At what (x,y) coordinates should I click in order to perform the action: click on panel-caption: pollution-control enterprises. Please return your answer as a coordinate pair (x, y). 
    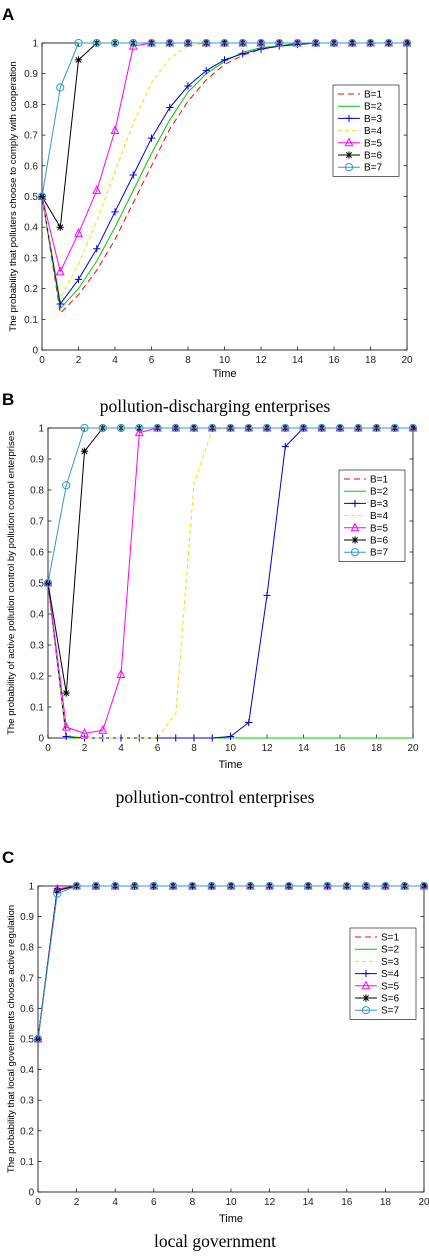
    Looking at the image, I should click on (215, 797).